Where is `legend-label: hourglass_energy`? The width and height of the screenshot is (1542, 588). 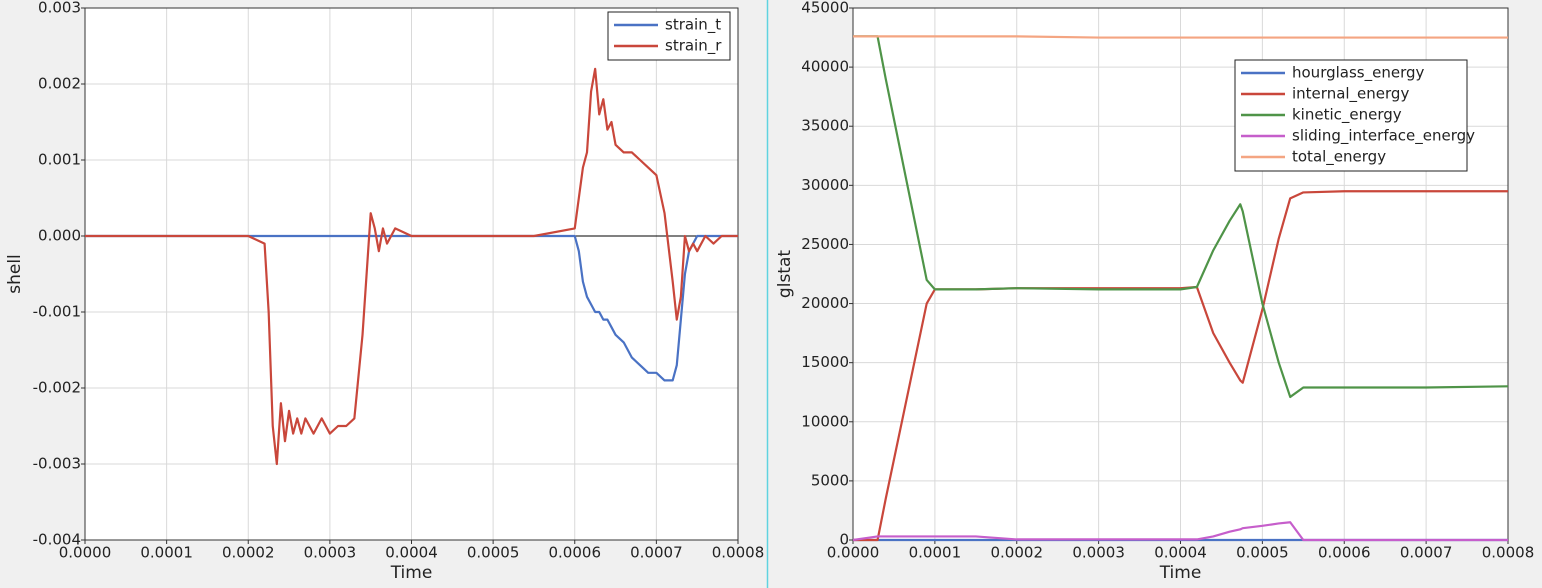 legend-label: hourglass_energy is located at coordinates (1358, 73).